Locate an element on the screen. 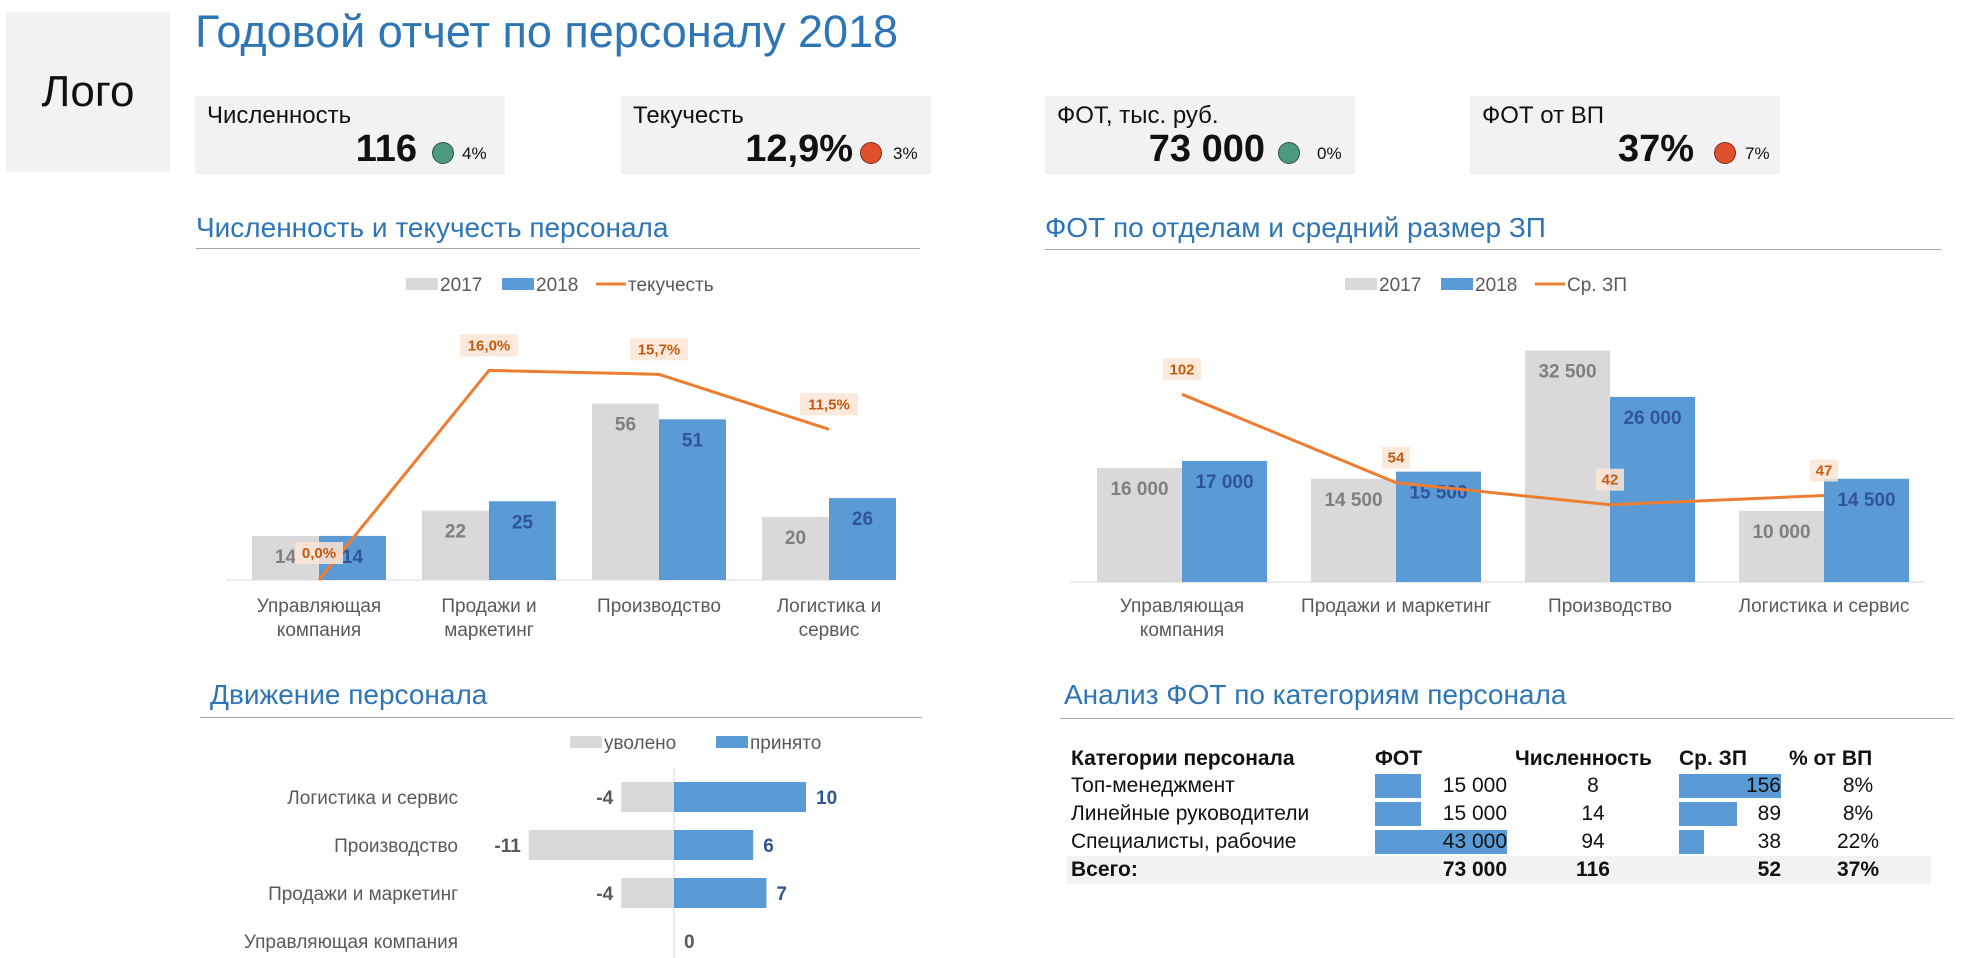  section-title-payroll: ФОТ по отделам и средний размер ЗП is located at coordinates (1295, 227).